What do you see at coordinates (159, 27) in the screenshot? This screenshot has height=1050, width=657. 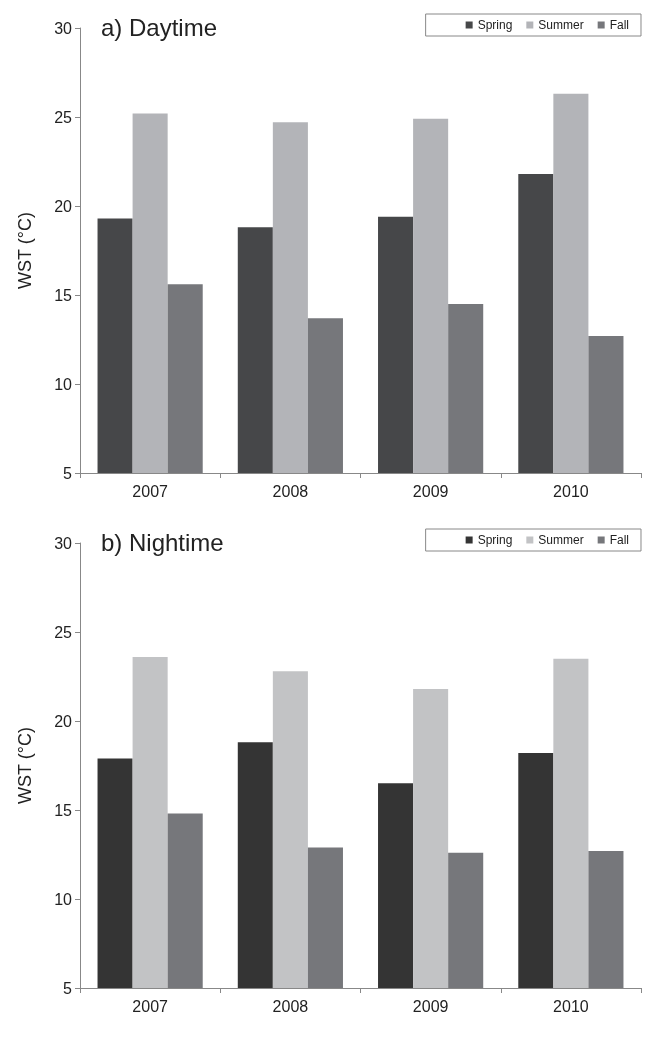 I see `chart-title: a) Daytime` at bounding box center [159, 27].